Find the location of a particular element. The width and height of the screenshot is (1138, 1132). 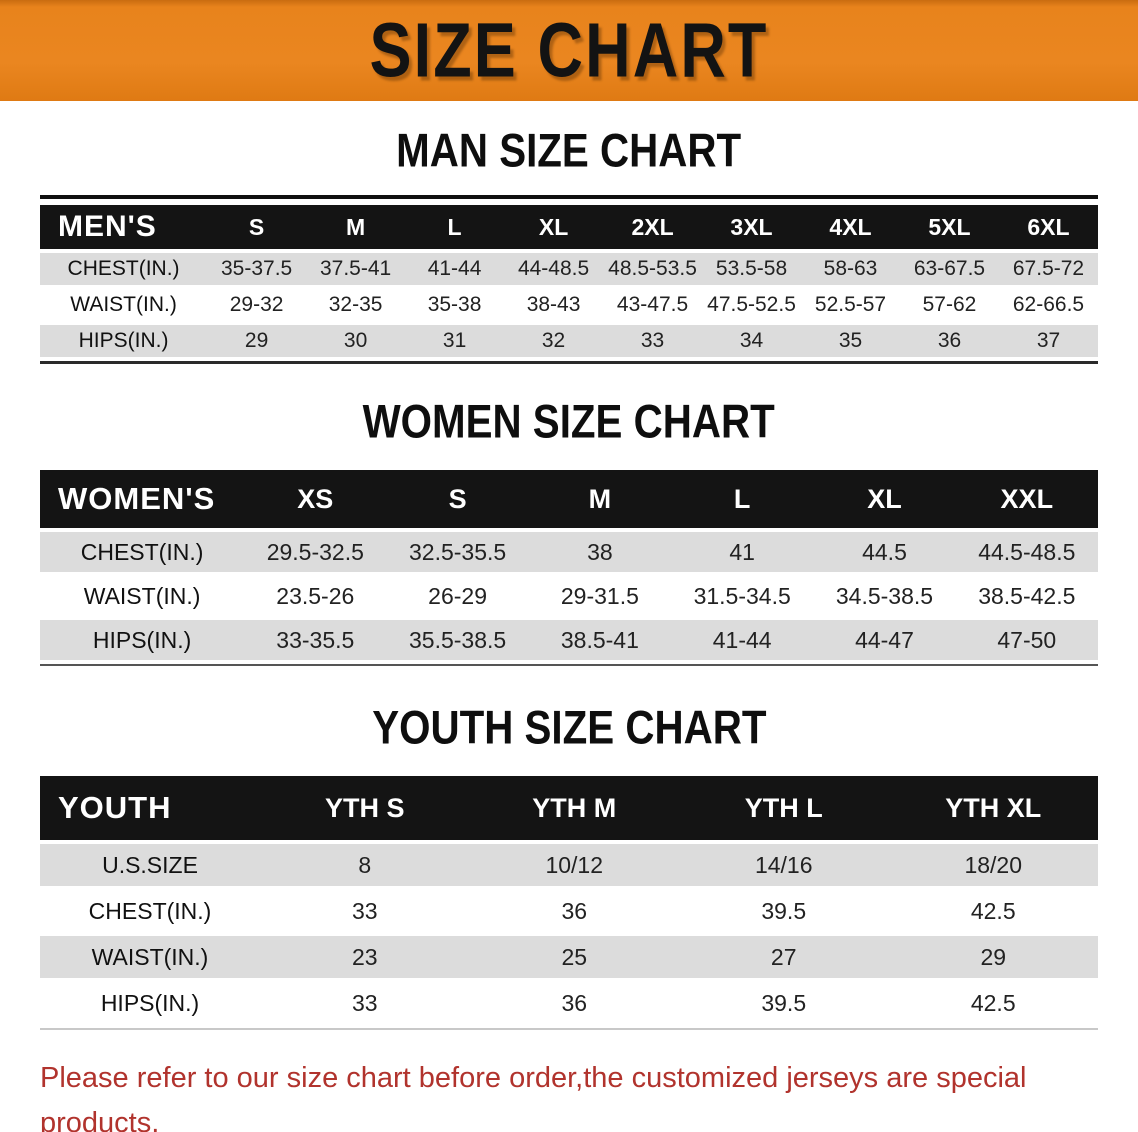

size-column-header: YTH M is located at coordinates (574, 808).